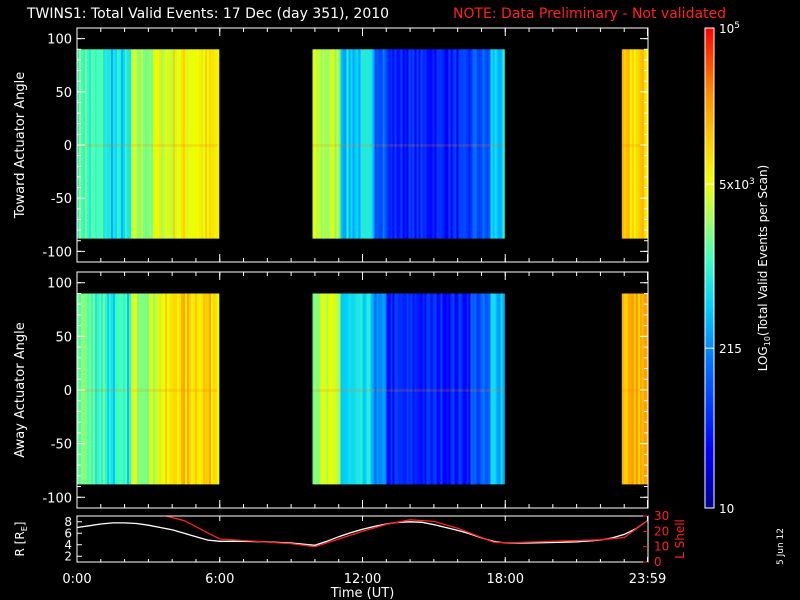  Describe the element at coordinates (647, 579) in the screenshot. I see `x-tick-label: 23:59` at that location.